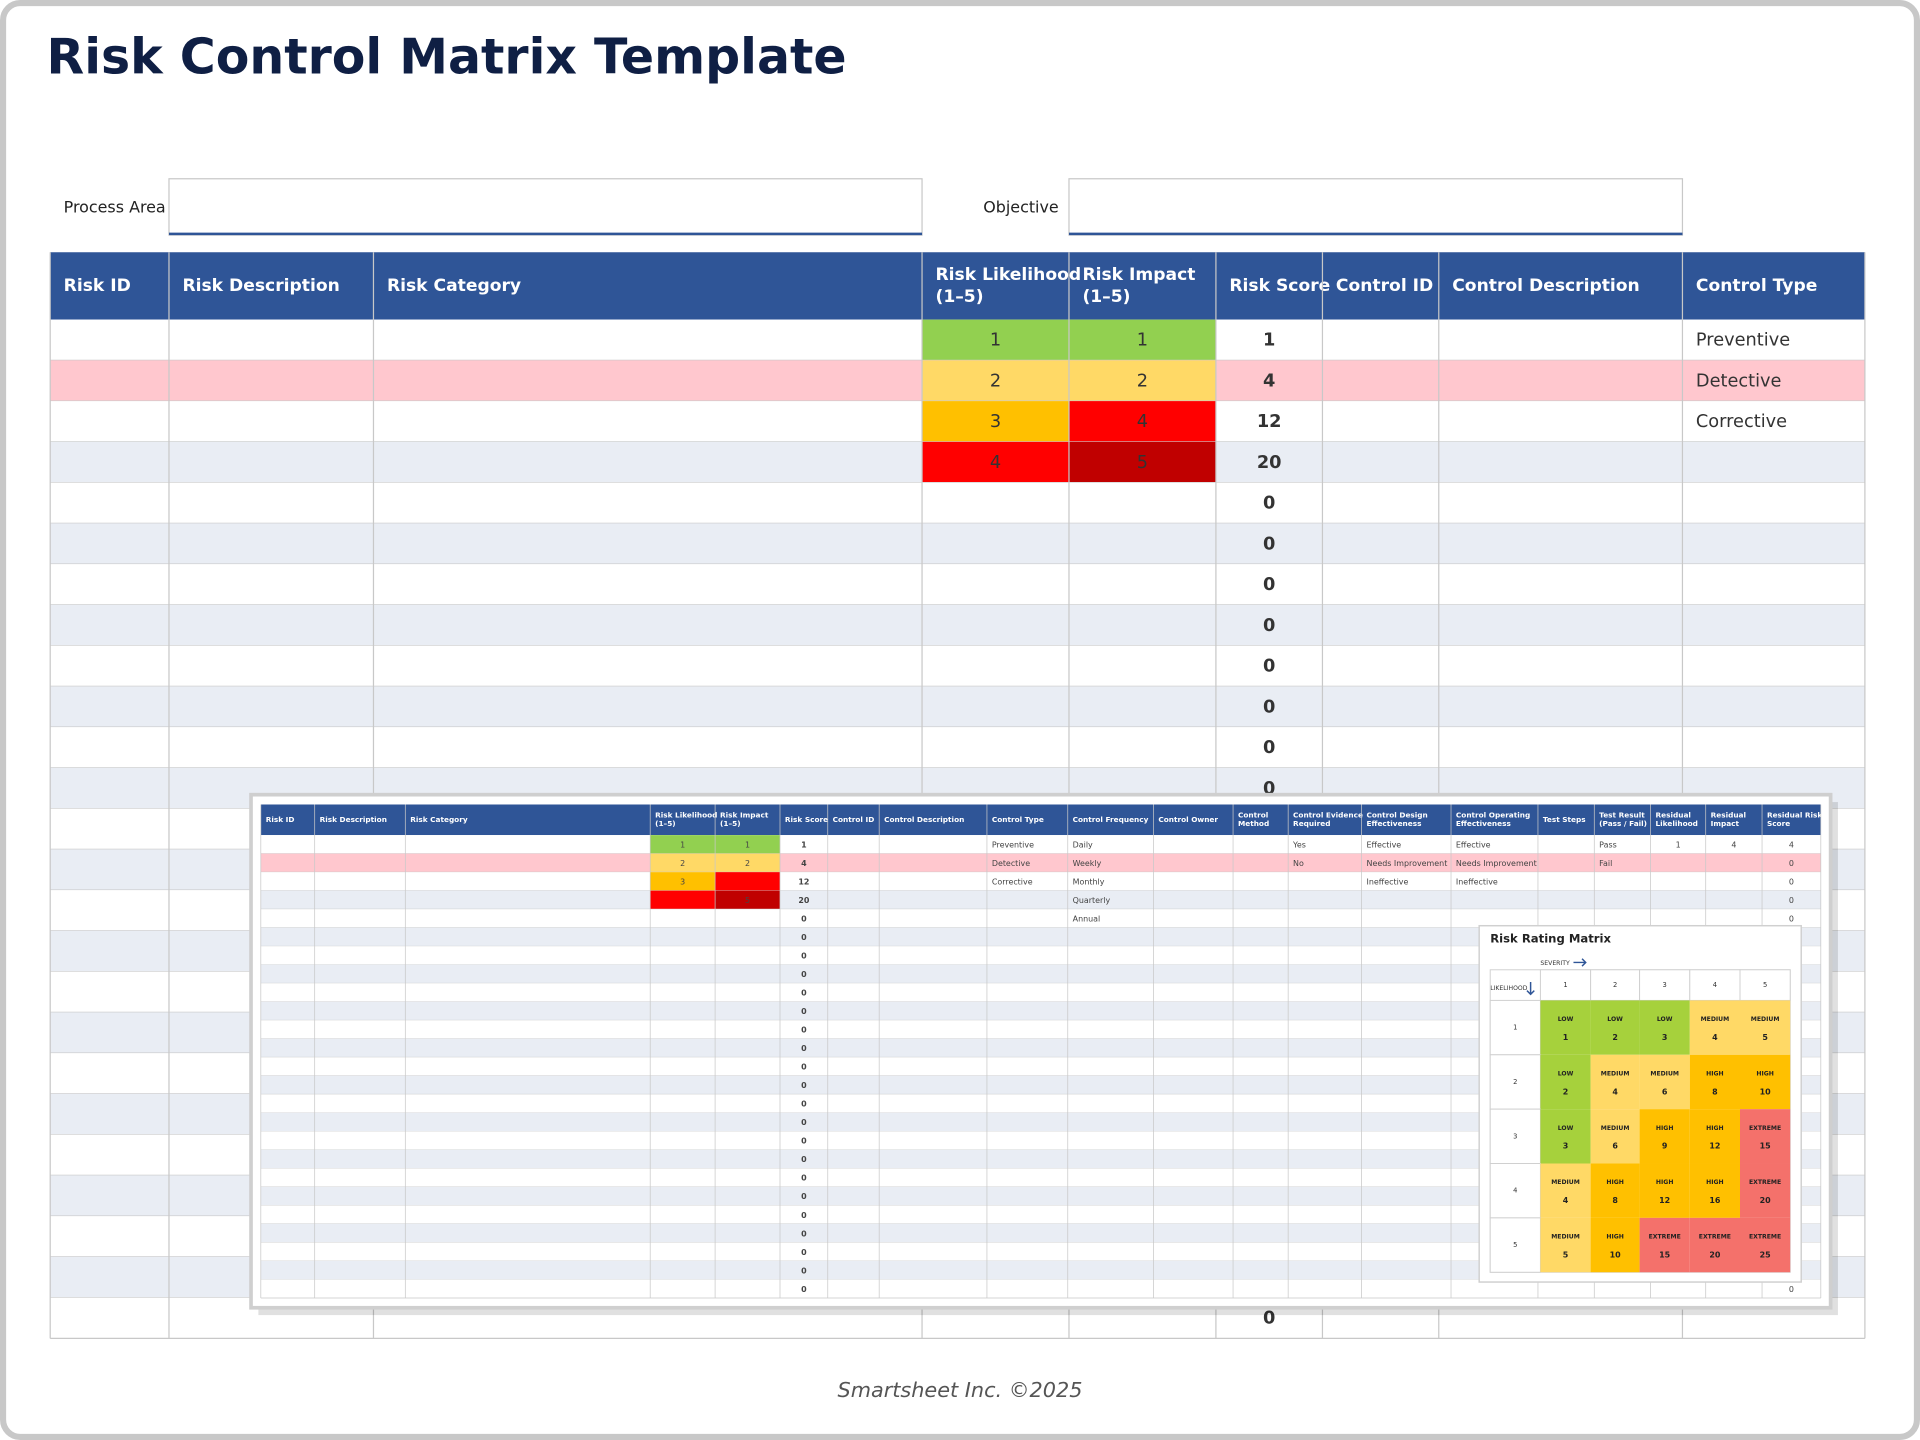 Image resolution: width=1920 pixels, height=1440 pixels. I want to click on cell-text: Ineffective, so click(1477, 882).